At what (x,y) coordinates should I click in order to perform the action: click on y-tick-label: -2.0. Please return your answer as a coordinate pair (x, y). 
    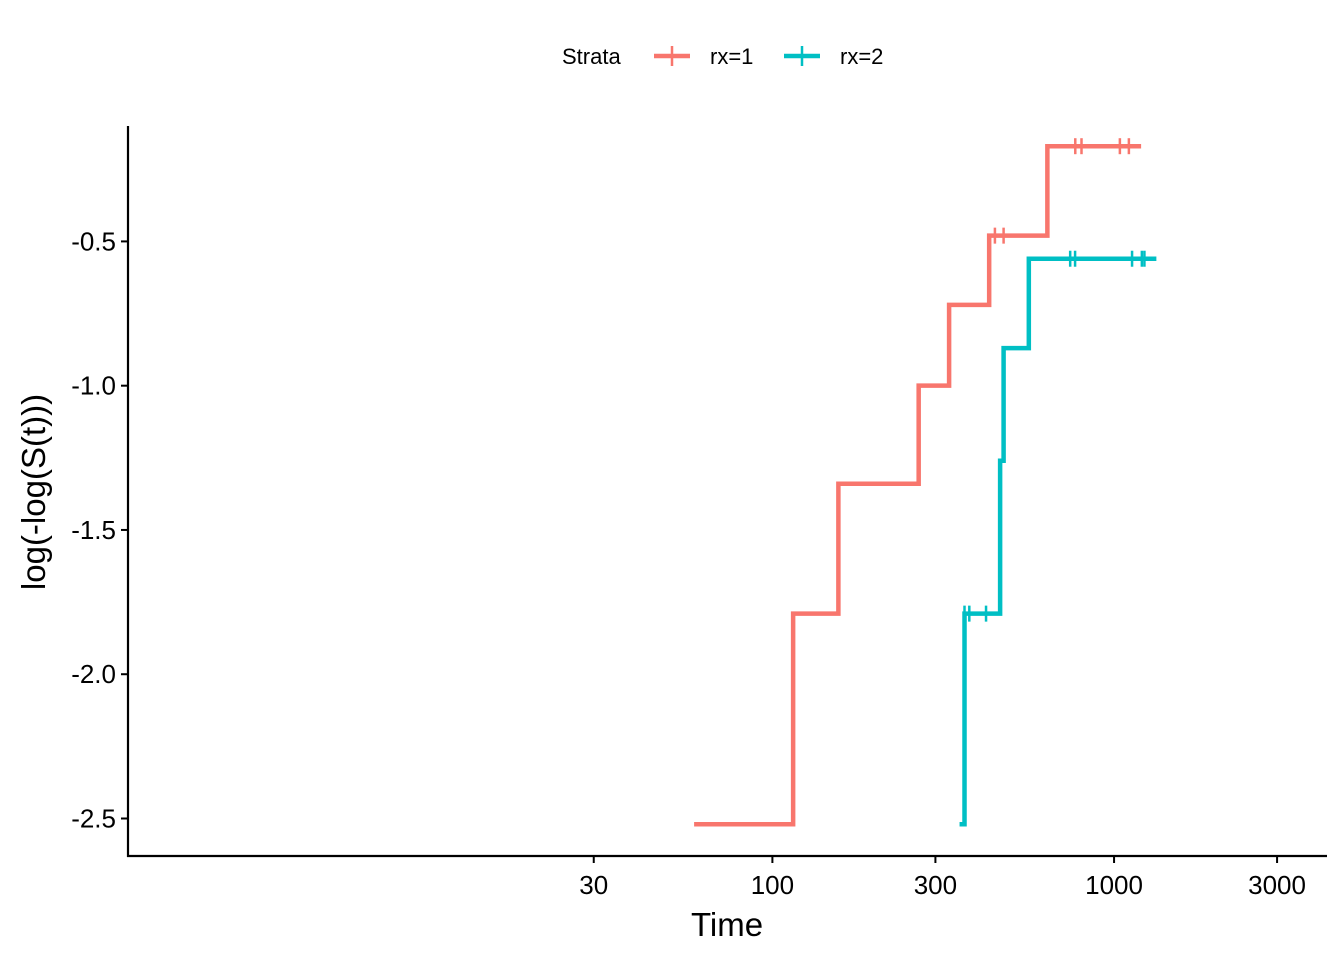
    Looking at the image, I should click on (93, 674).